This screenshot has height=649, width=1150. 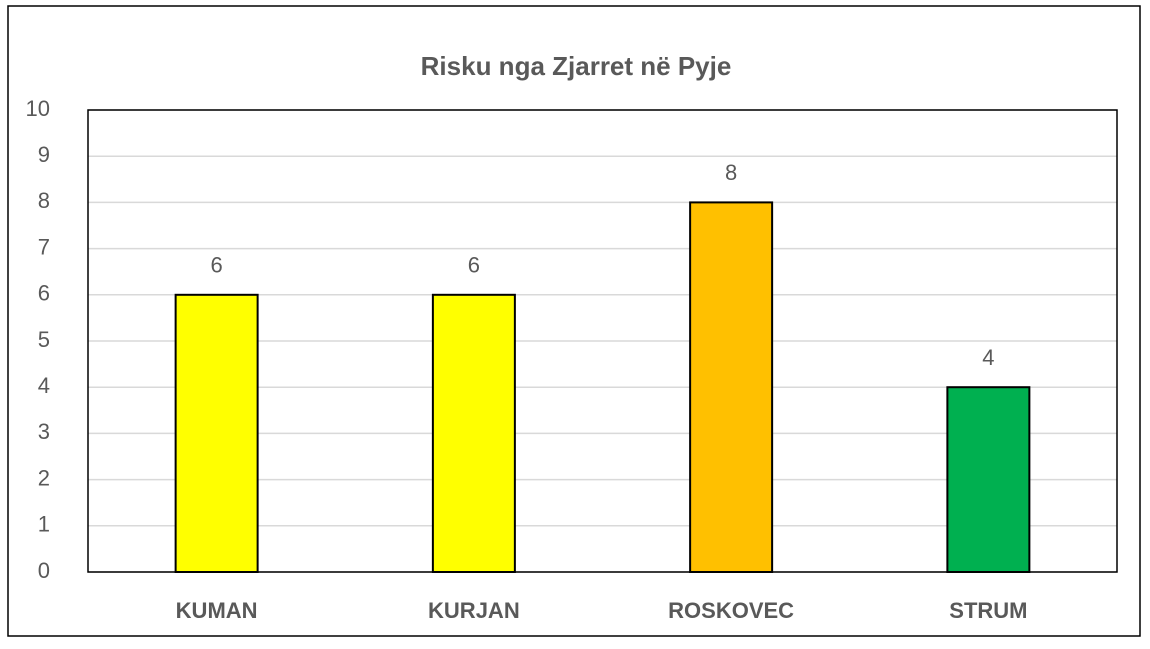 What do you see at coordinates (44, 154) in the screenshot?
I see `y-tick-label: 9` at bounding box center [44, 154].